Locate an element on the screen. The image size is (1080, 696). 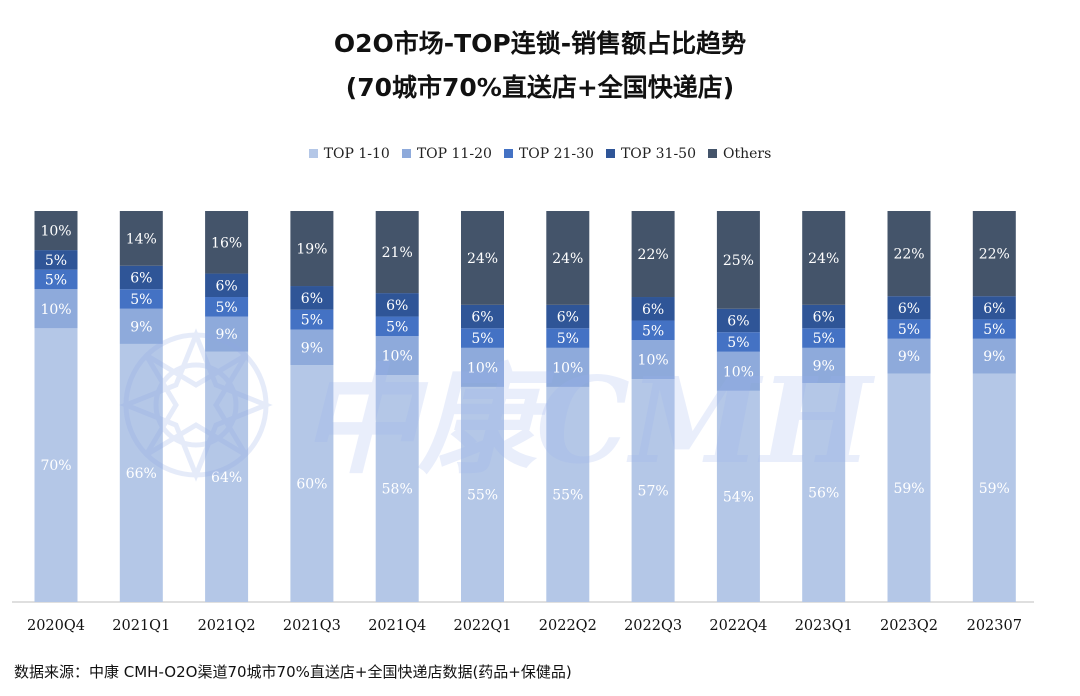
data-label: 25% is located at coordinates (738, 261).